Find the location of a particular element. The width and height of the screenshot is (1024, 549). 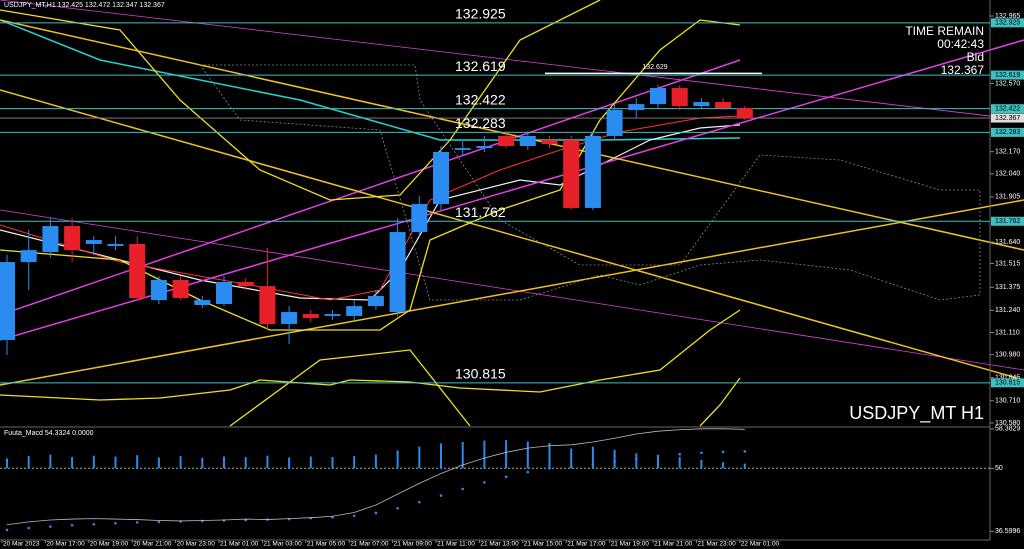

level-label: 130.815 is located at coordinates (480, 374).